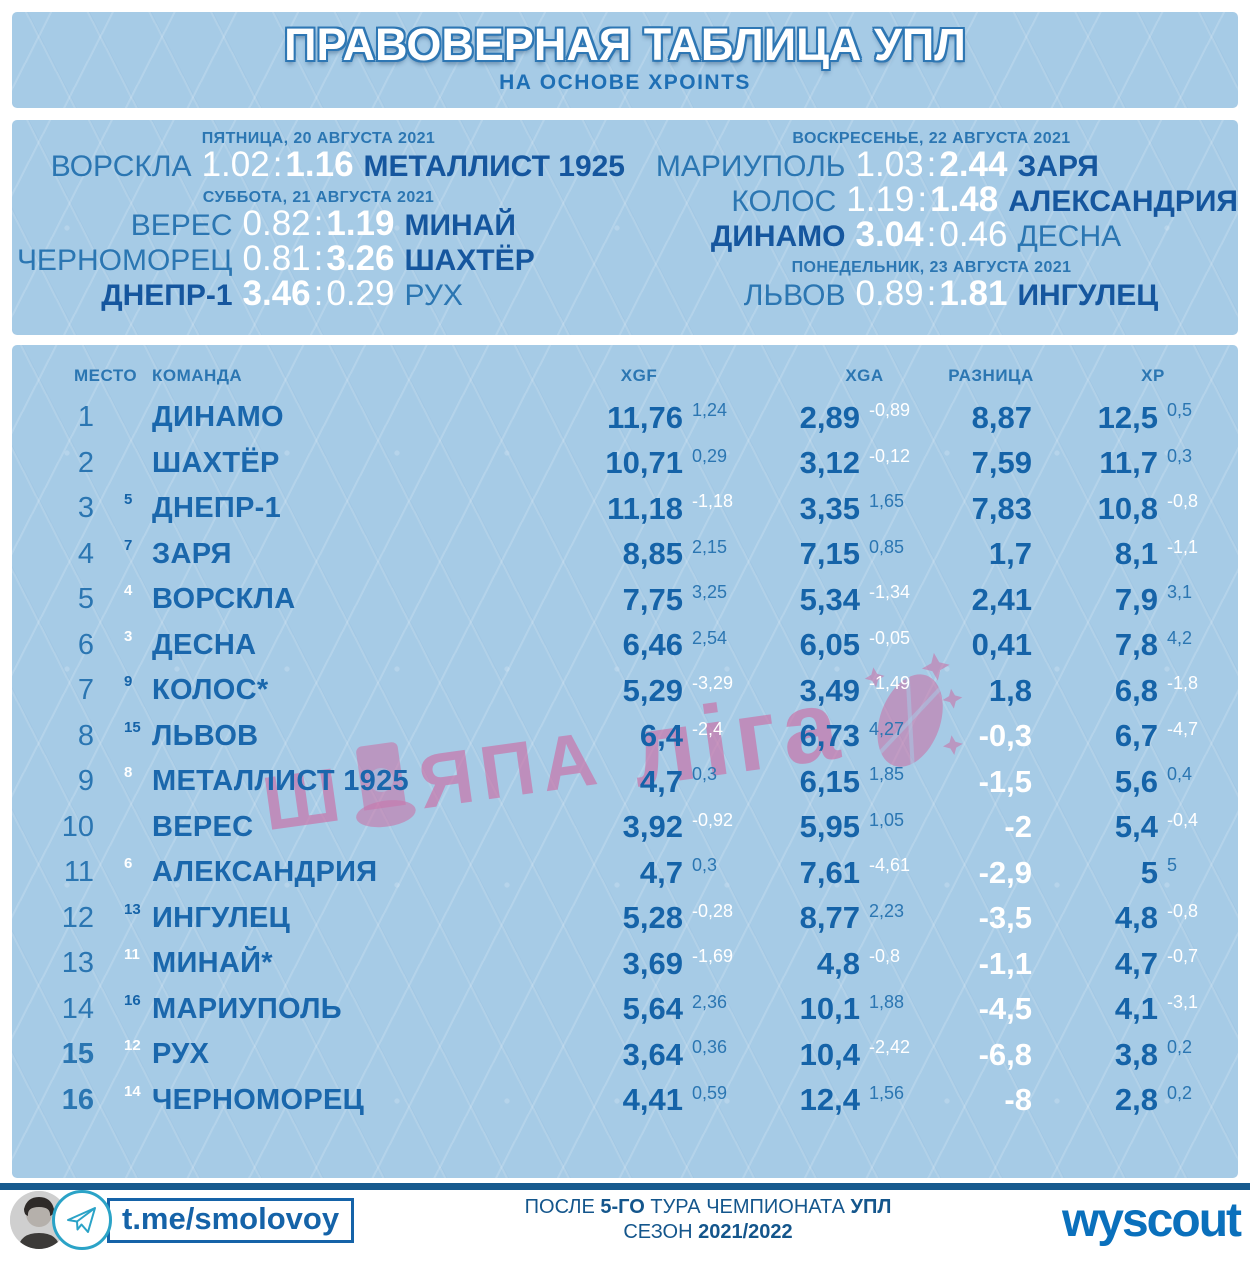 The height and width of the screenshot is (1262, 1250). What do you see at coordinates (885, 956) in the screenshot?
I see `xga-delta: -0,8` at bounding box center [885, 956].